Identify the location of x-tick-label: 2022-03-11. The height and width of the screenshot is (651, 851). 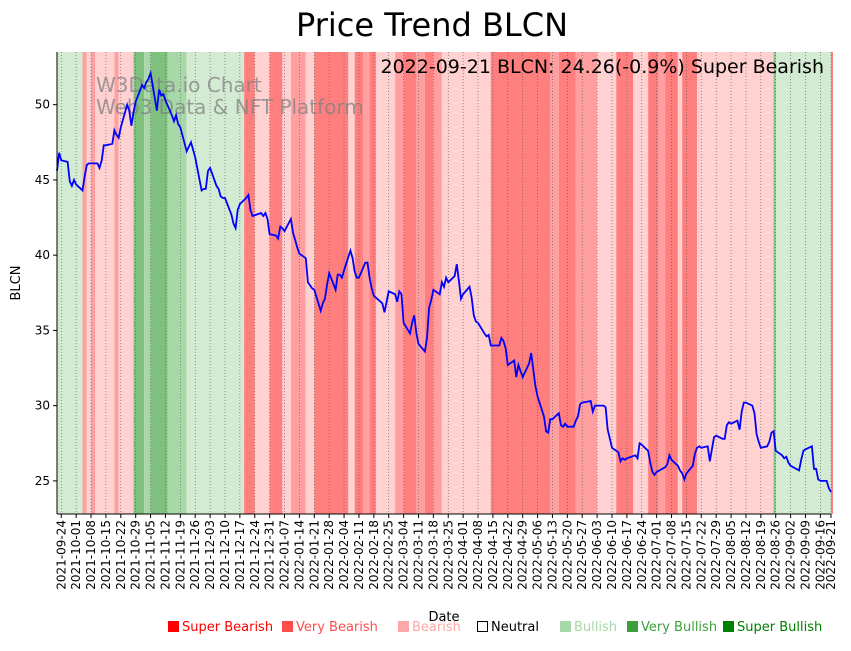
(418, 555).